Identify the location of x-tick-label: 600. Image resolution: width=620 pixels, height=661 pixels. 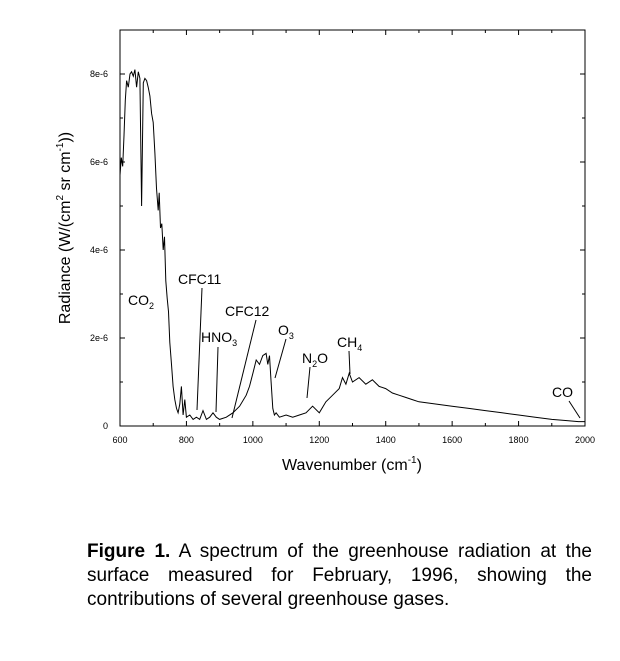
(119, 440).